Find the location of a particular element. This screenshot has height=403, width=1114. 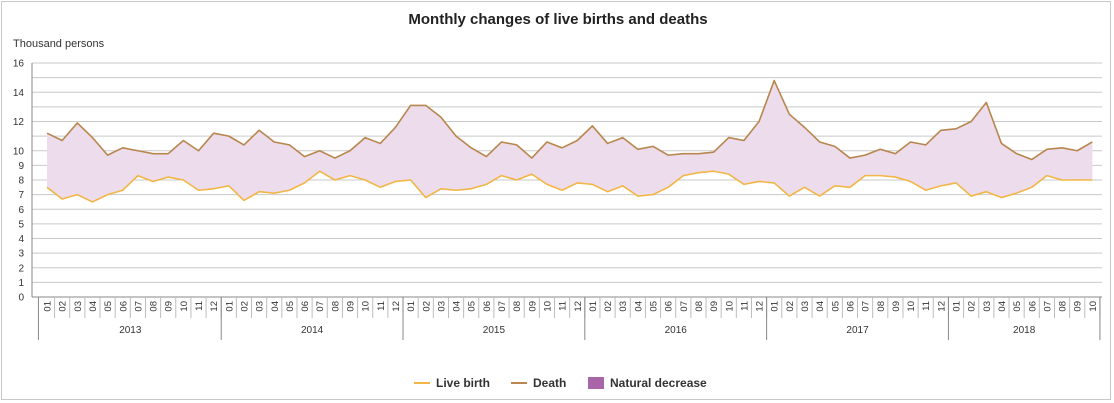

series-line-live-birth is located at coordinates (569, 186).